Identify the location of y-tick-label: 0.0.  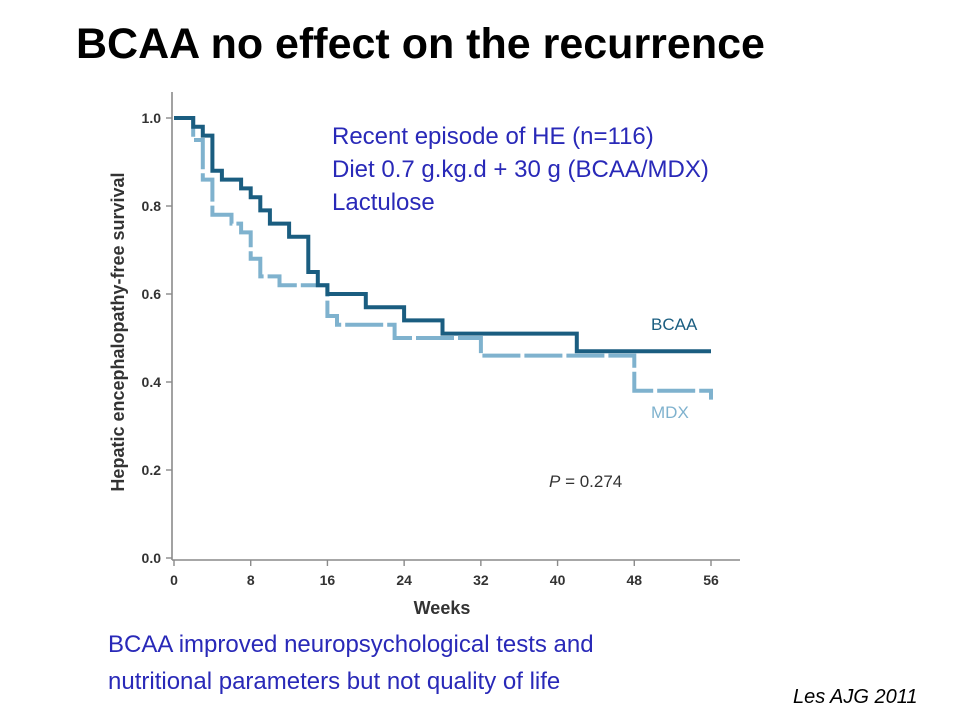
(152, 558).